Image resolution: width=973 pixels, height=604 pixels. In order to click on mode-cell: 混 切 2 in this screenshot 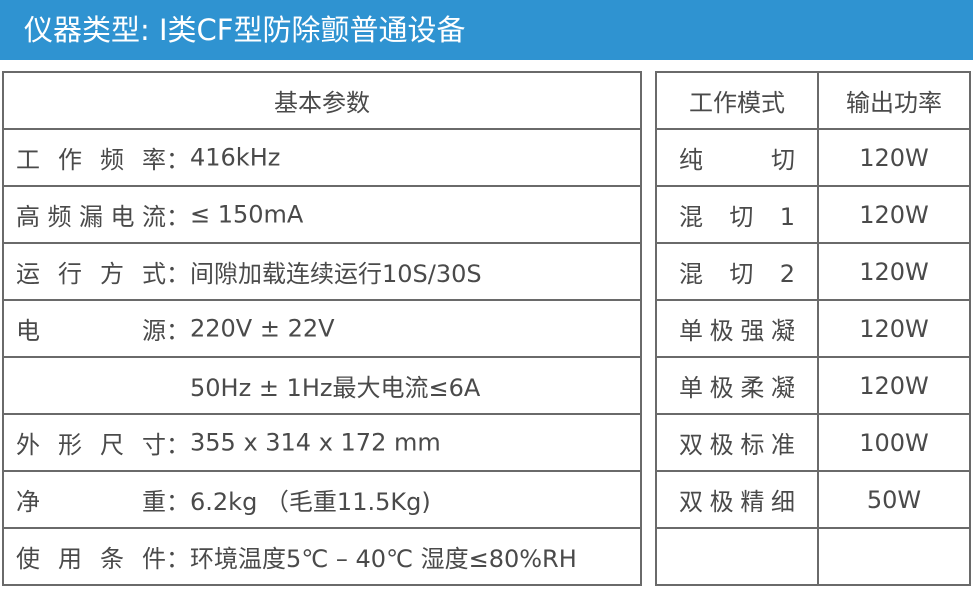, I will do `click(737, 271)`.